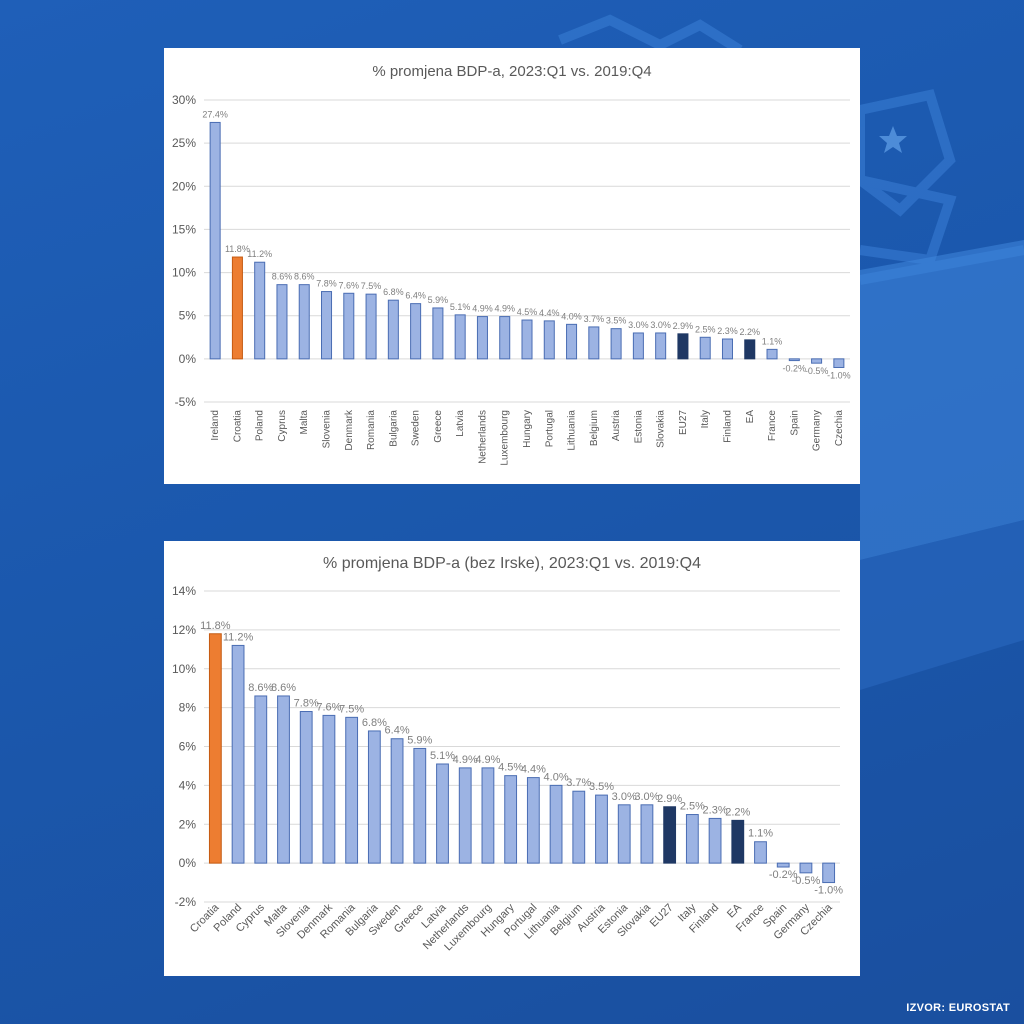 This screenshot has width=1024, height=1024. I want to click on chart-title: % promjena BDP-a, 2023:Q1 vs. 2019:Q4, so click(511, 71).